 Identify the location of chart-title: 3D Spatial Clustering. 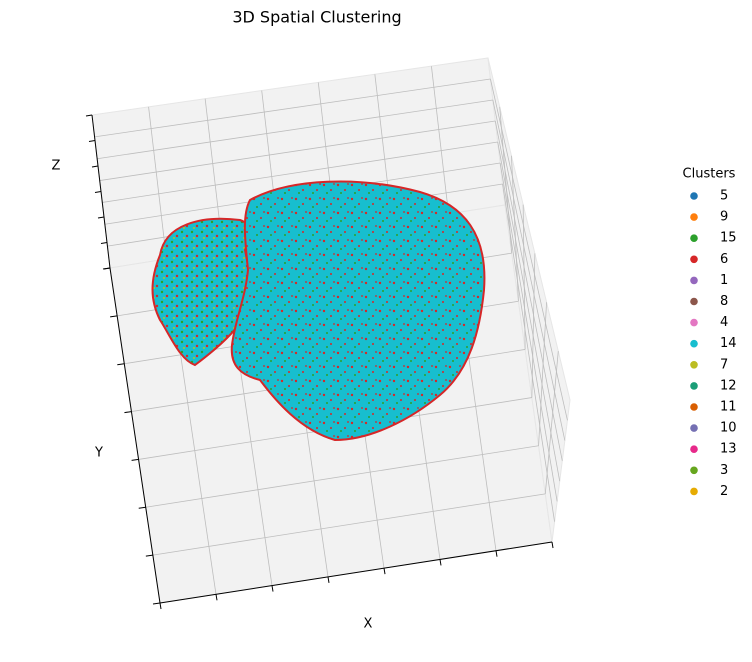
(316, 17).